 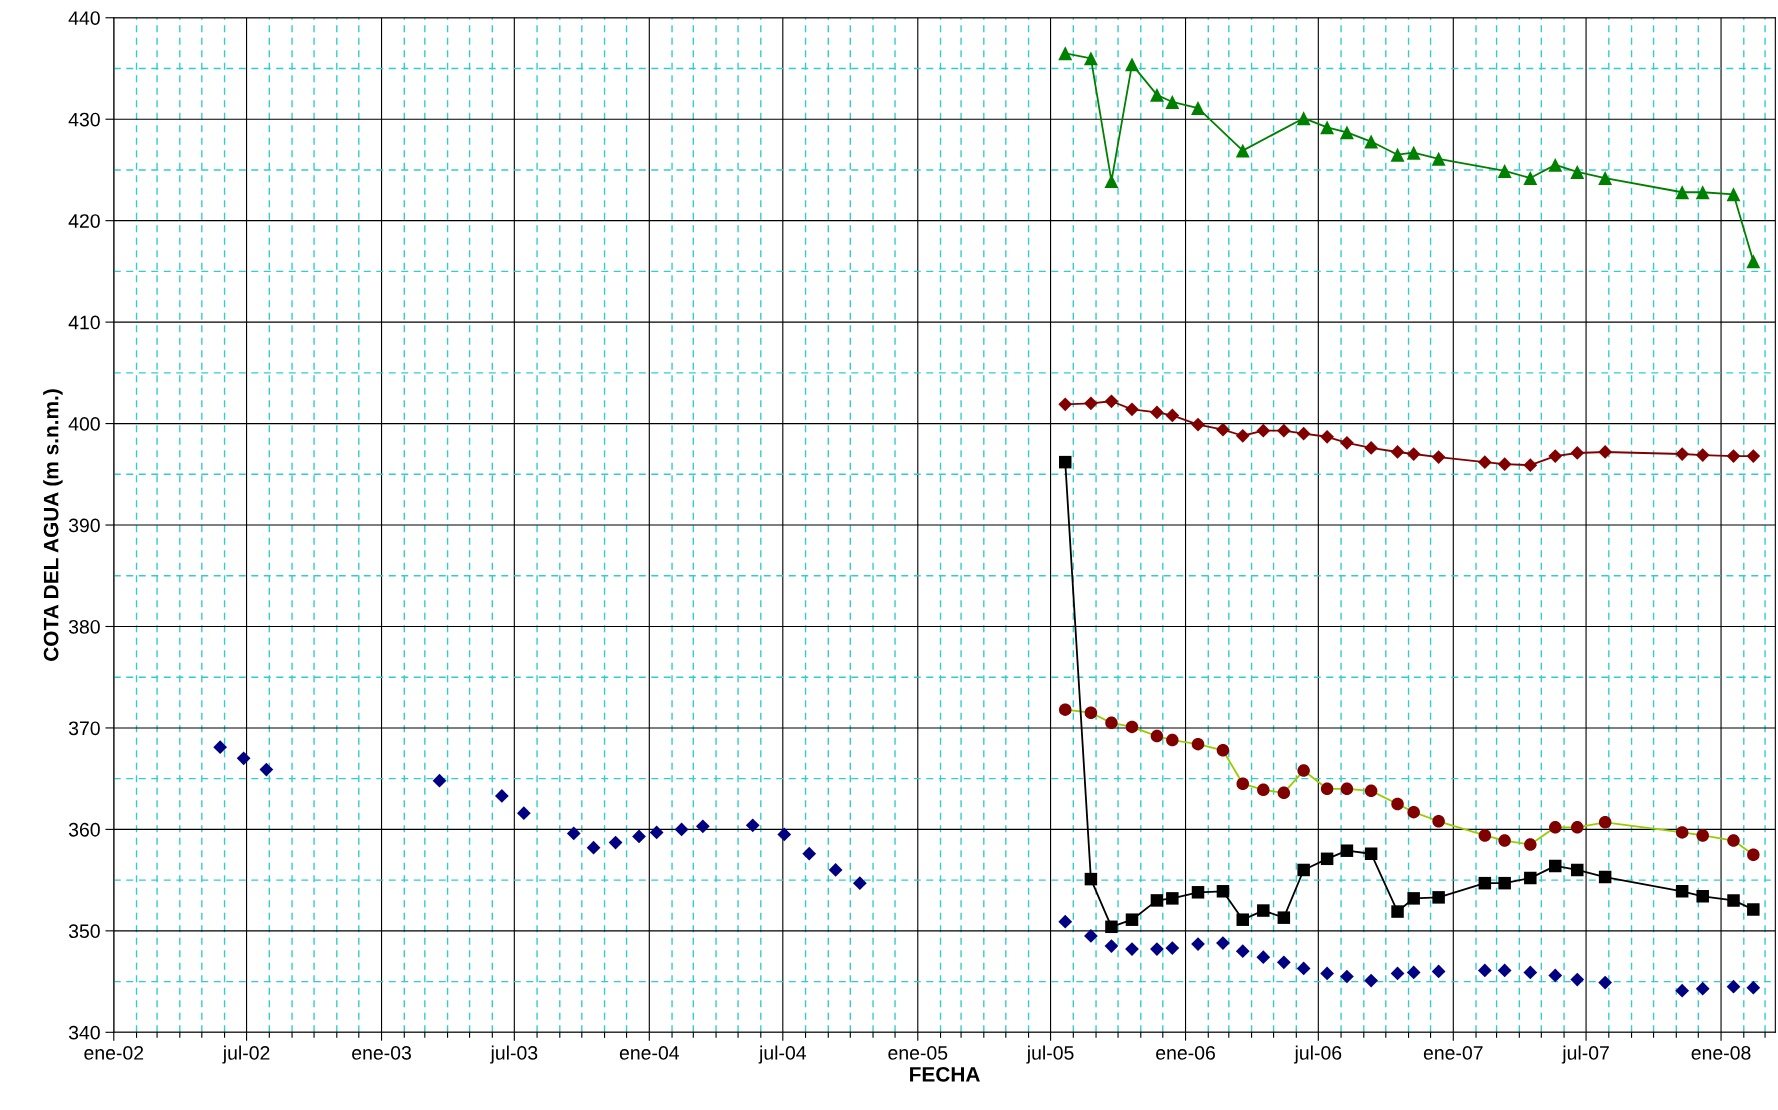 What do you see at coordinates (84, 18) in the screenshot?
I see `y-tick-label: 440` at bounding box center [84, 18].